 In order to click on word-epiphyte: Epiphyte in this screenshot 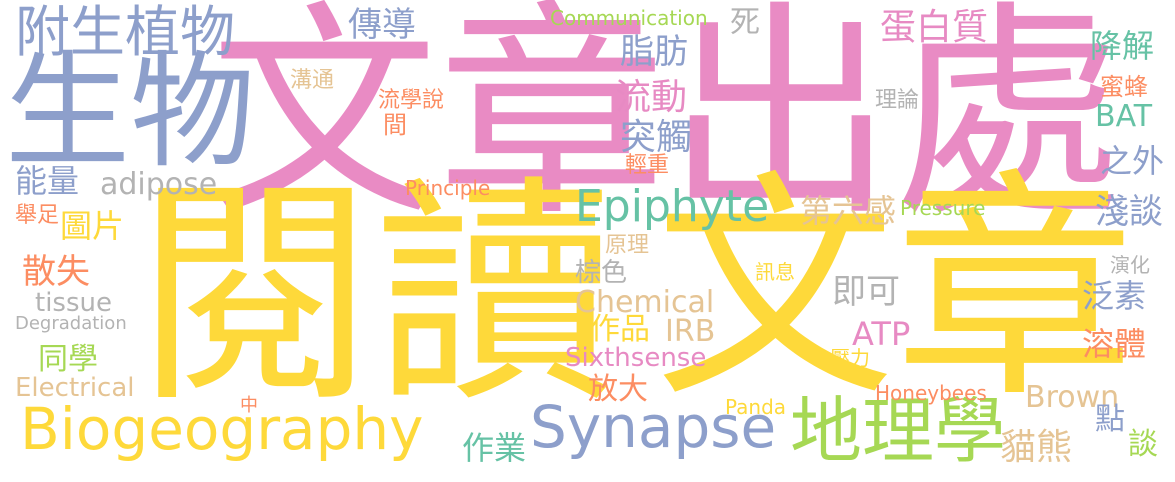, I will do `click(672, 206)`.